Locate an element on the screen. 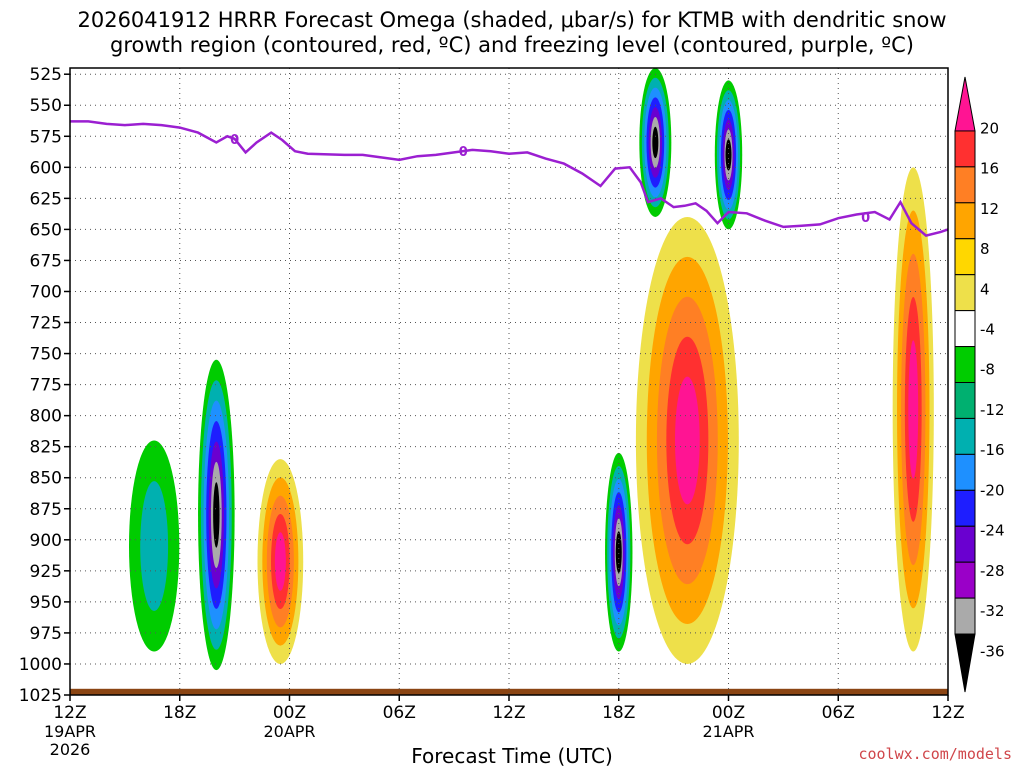 This screenshot has width=1024, height=768. freezing-level-label-2: 0 is located at coordinates (865, 218).